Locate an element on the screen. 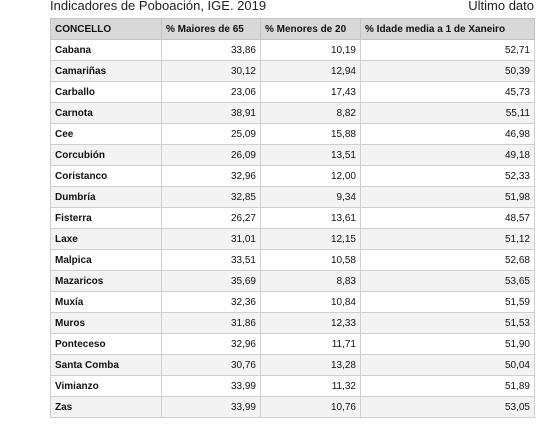 This screenshot has height=432, width=560. cell-menores-20: 10,58 is located at coordinates (310, 260).